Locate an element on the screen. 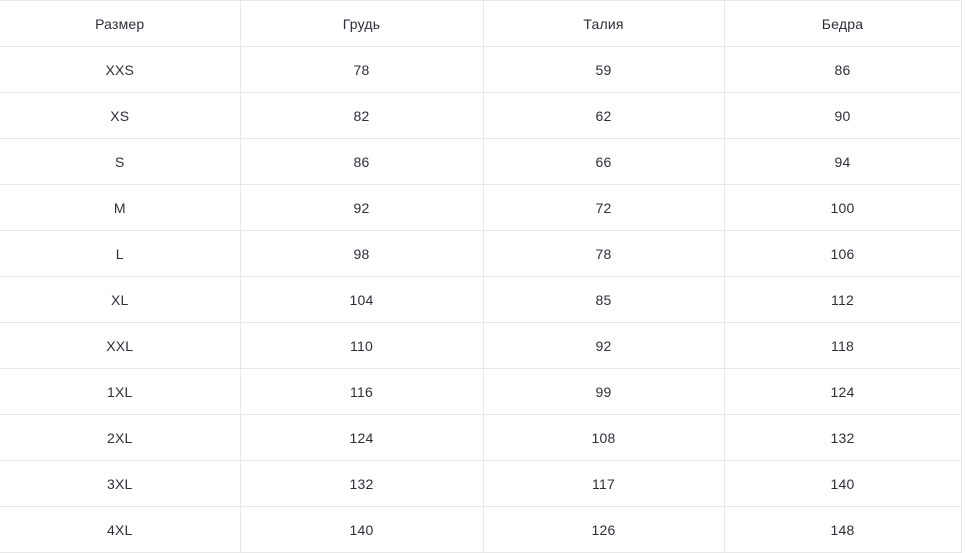 The image size is (966, 553). cell-size: 2XL is located at coordinates (120, 437).